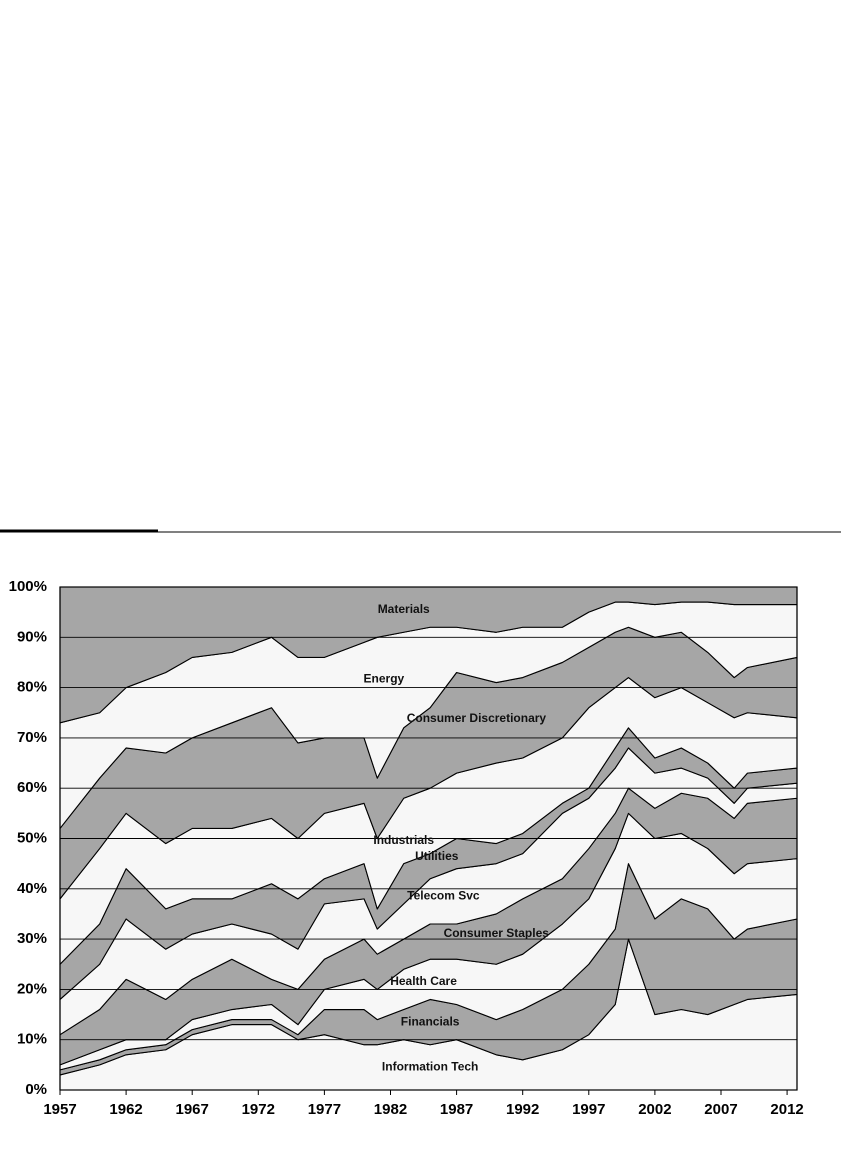 The height and width of the screenshot is (1160, 841). I want to click on x-tick-label: 2007, so click(720, 1109).